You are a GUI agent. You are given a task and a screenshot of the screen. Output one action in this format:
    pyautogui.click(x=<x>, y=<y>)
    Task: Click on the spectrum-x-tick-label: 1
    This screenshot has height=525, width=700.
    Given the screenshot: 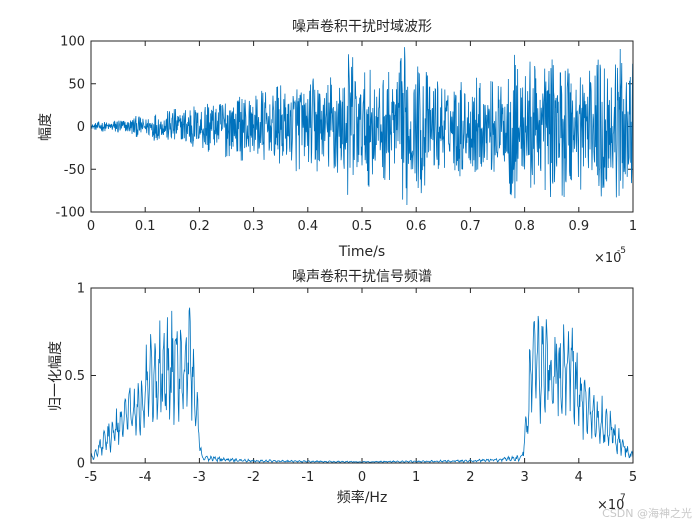 What is the action you would take?
    pyautogui.click(x=416, y=477)
    